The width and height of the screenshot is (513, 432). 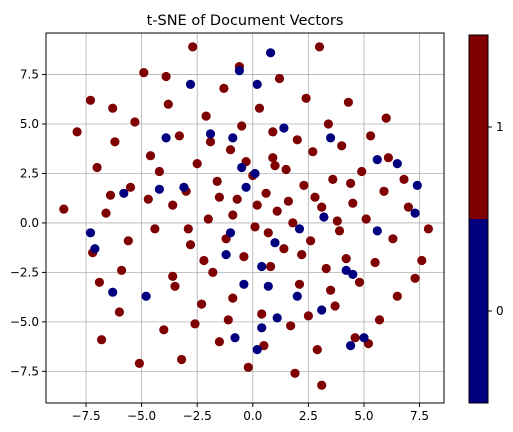 What do you see at coordinates (86, 413) in the screenshot?
I see `x-tick: −7.5` at bounding box center [86, 413].